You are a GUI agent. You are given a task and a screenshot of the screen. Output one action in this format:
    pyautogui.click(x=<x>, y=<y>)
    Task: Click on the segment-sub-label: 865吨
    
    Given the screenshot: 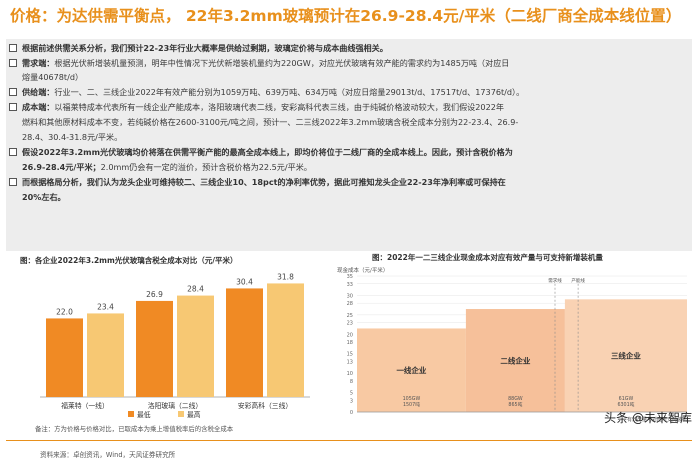 What is the action you would take?
    pyautogui.click(x=515, y=404)
    